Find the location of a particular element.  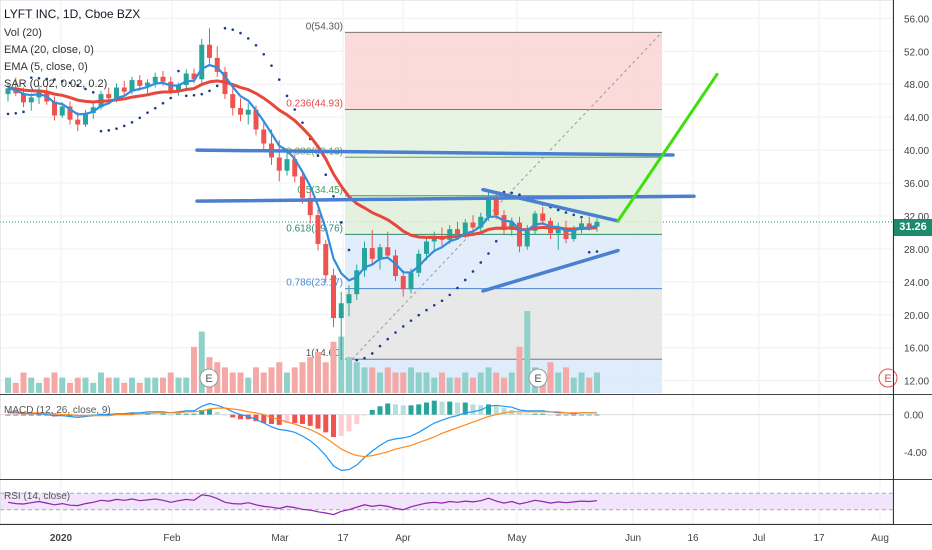

time-tick-label: 2020 is located at coordinates (61, 538).